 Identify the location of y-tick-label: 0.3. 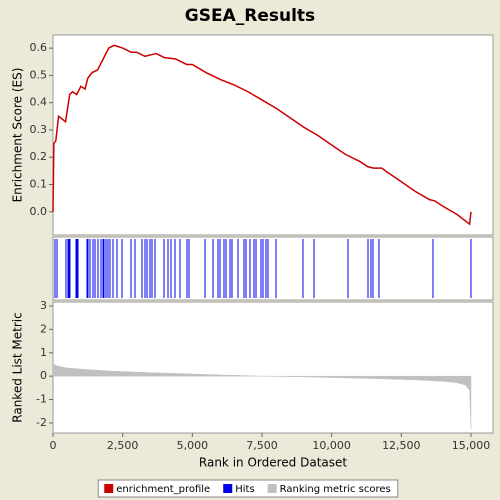
(39, 129).